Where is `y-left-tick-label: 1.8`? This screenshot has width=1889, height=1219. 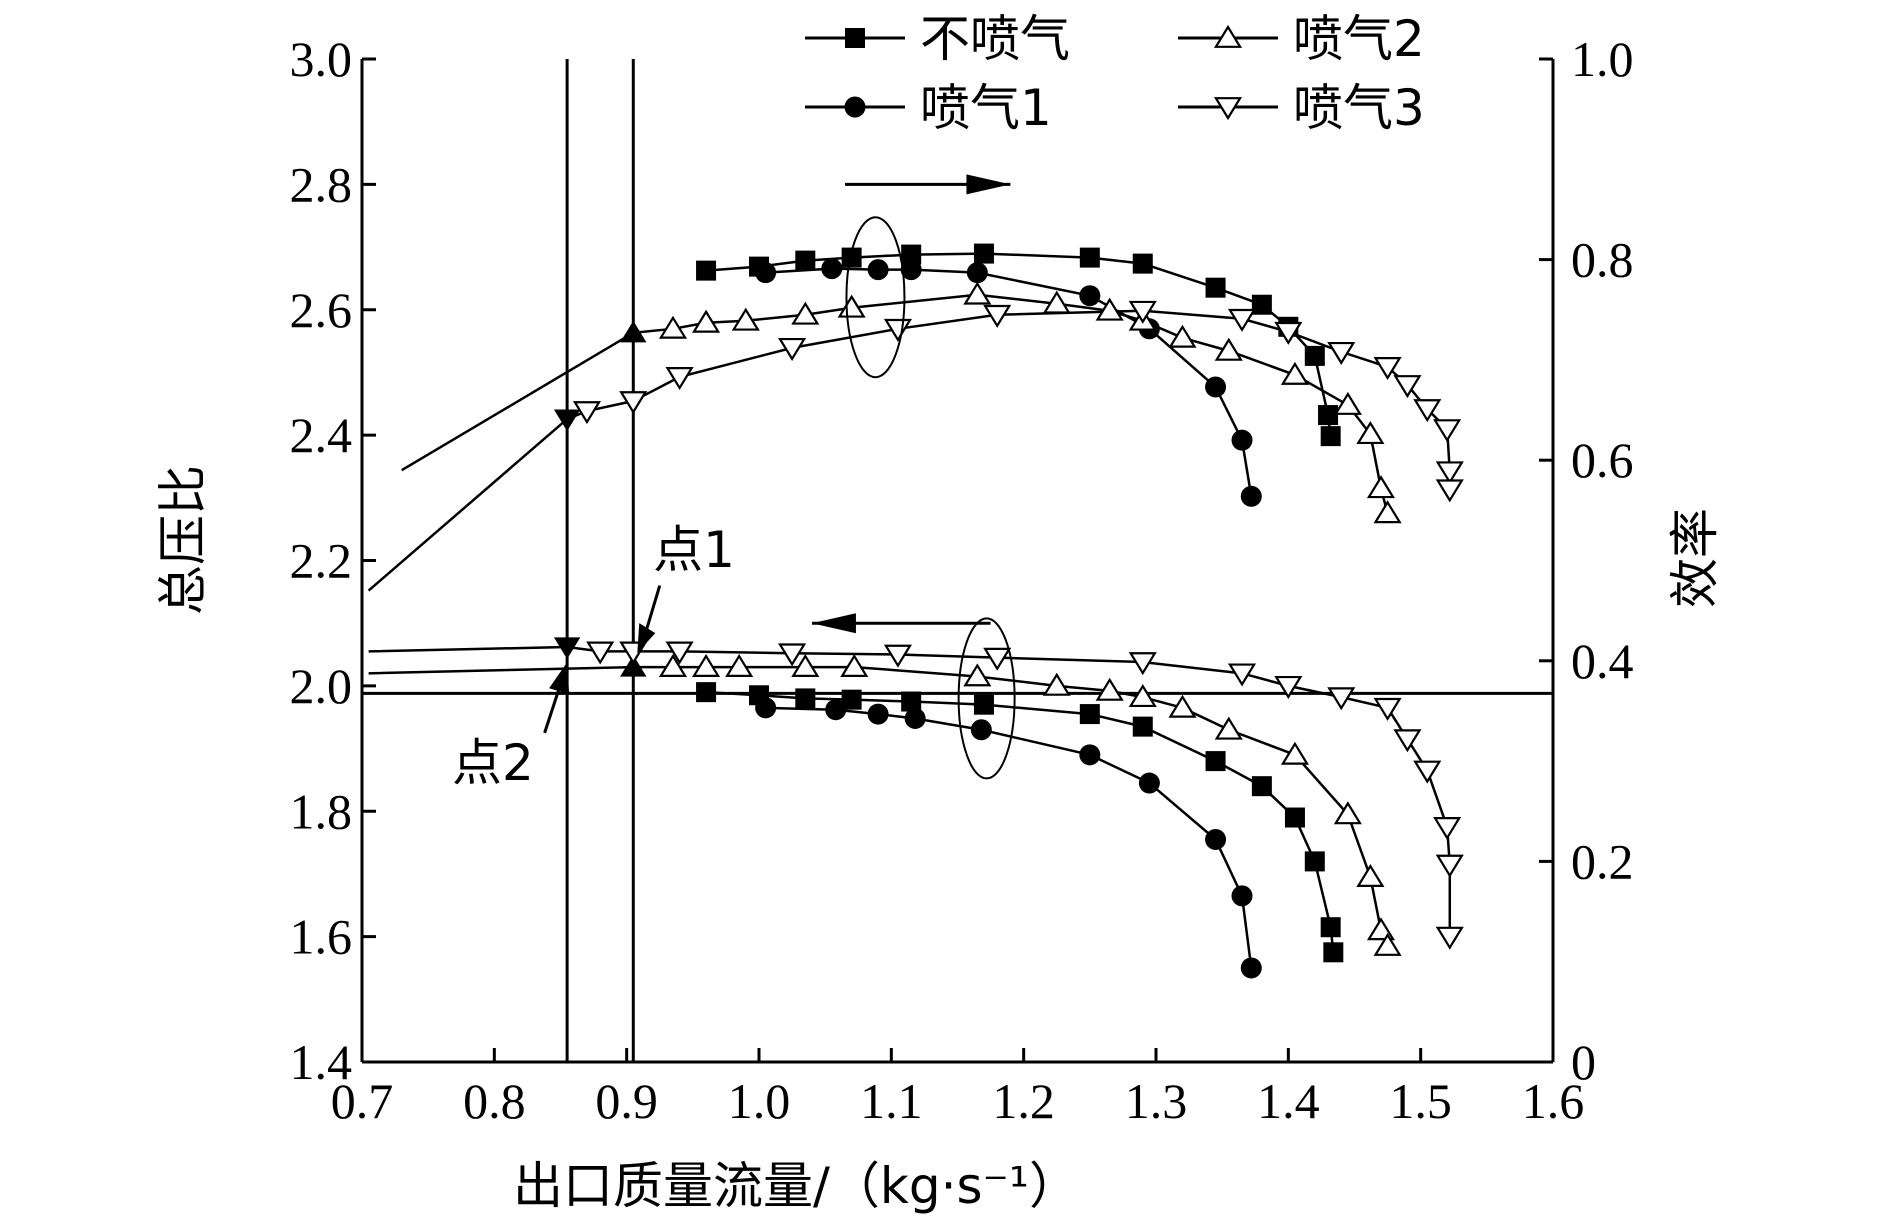
y-left-tick-label: 1.8 is located at coordinates (321, 811).